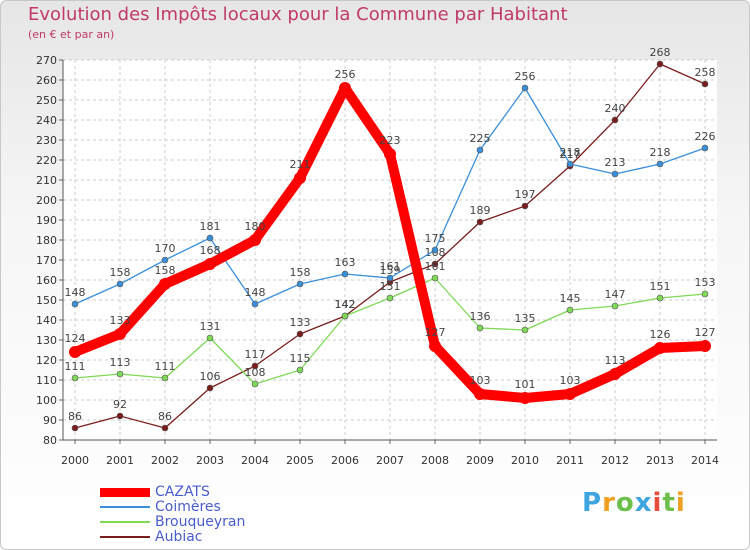 The width and height of the screenshot is (750, 550). What do you see at coordinates (615, 360) in the screenshot?
I see `data-label-cazats: 113` at bounding box center [615, 360].